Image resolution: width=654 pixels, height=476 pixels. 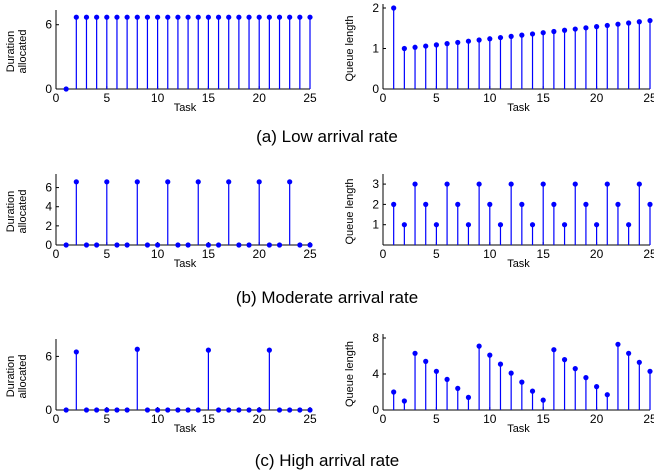 I want to click on y-tick-label: 1, so click(x=375, y=225).